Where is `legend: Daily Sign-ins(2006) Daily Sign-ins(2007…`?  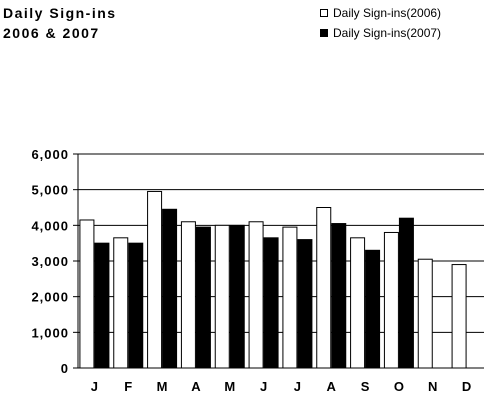 legend: Daily Sign-ins(2006) Daily Sign-ins(2007… is located at coordinates (380, 23).